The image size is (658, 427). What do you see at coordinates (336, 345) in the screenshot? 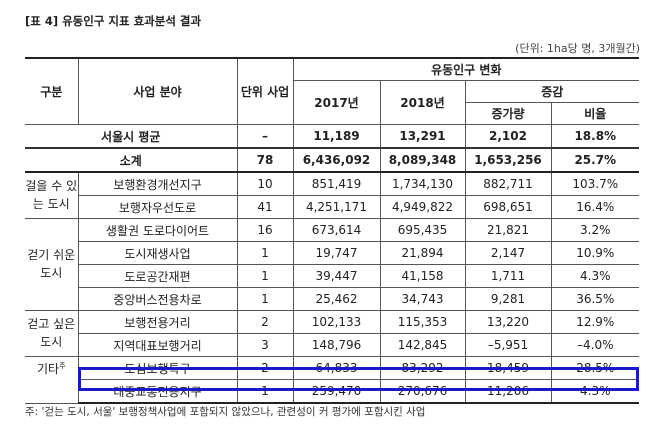
I see `cell-y2017: 148,796` at bounding box center [336, 345].